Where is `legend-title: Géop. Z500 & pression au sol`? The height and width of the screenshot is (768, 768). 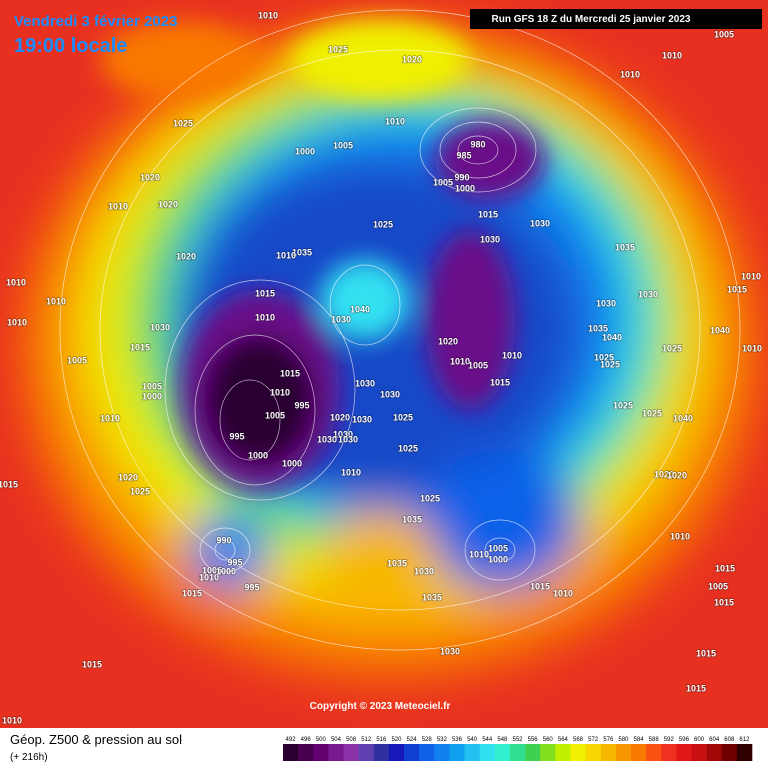 legend-title: Géop. Z500 & pression au sol is located at coordinates (96, 739).